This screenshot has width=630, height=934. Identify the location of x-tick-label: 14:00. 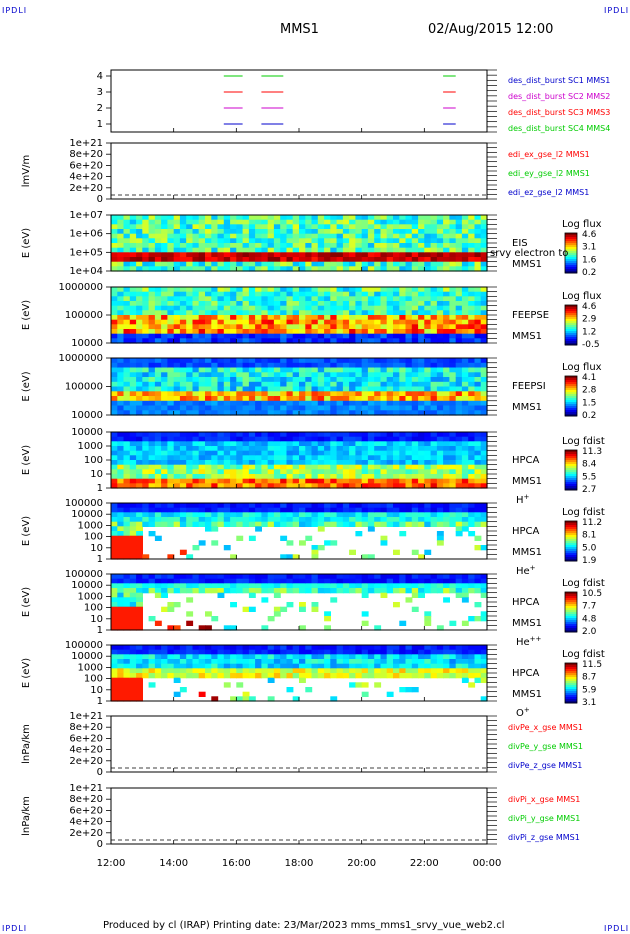
(173, 863).